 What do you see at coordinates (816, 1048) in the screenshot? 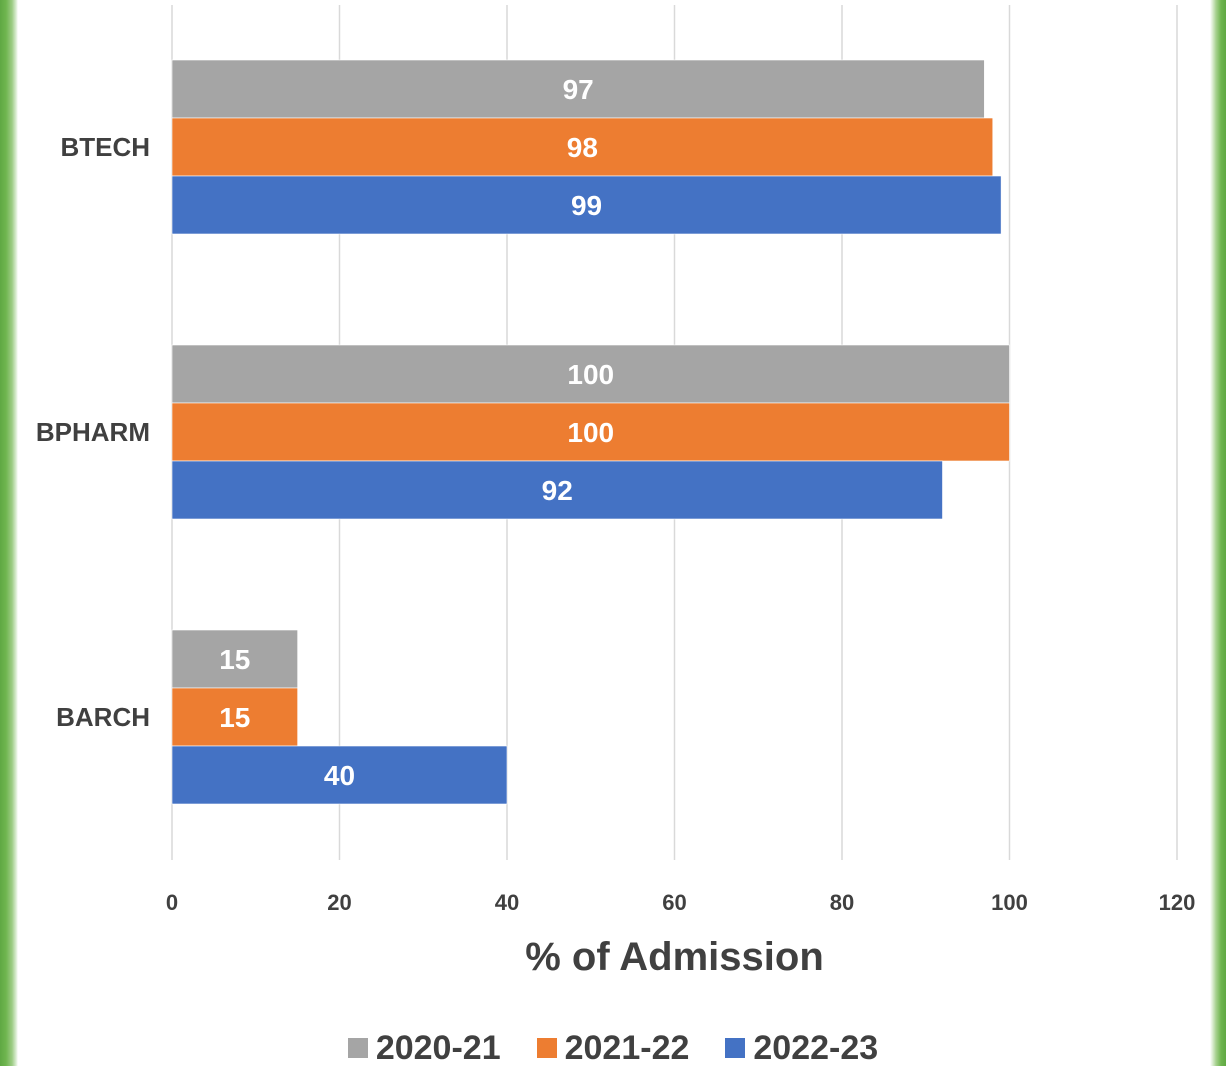
I see `legend-label-2022-23: 2022-23` at bounding box center [816, 1048].